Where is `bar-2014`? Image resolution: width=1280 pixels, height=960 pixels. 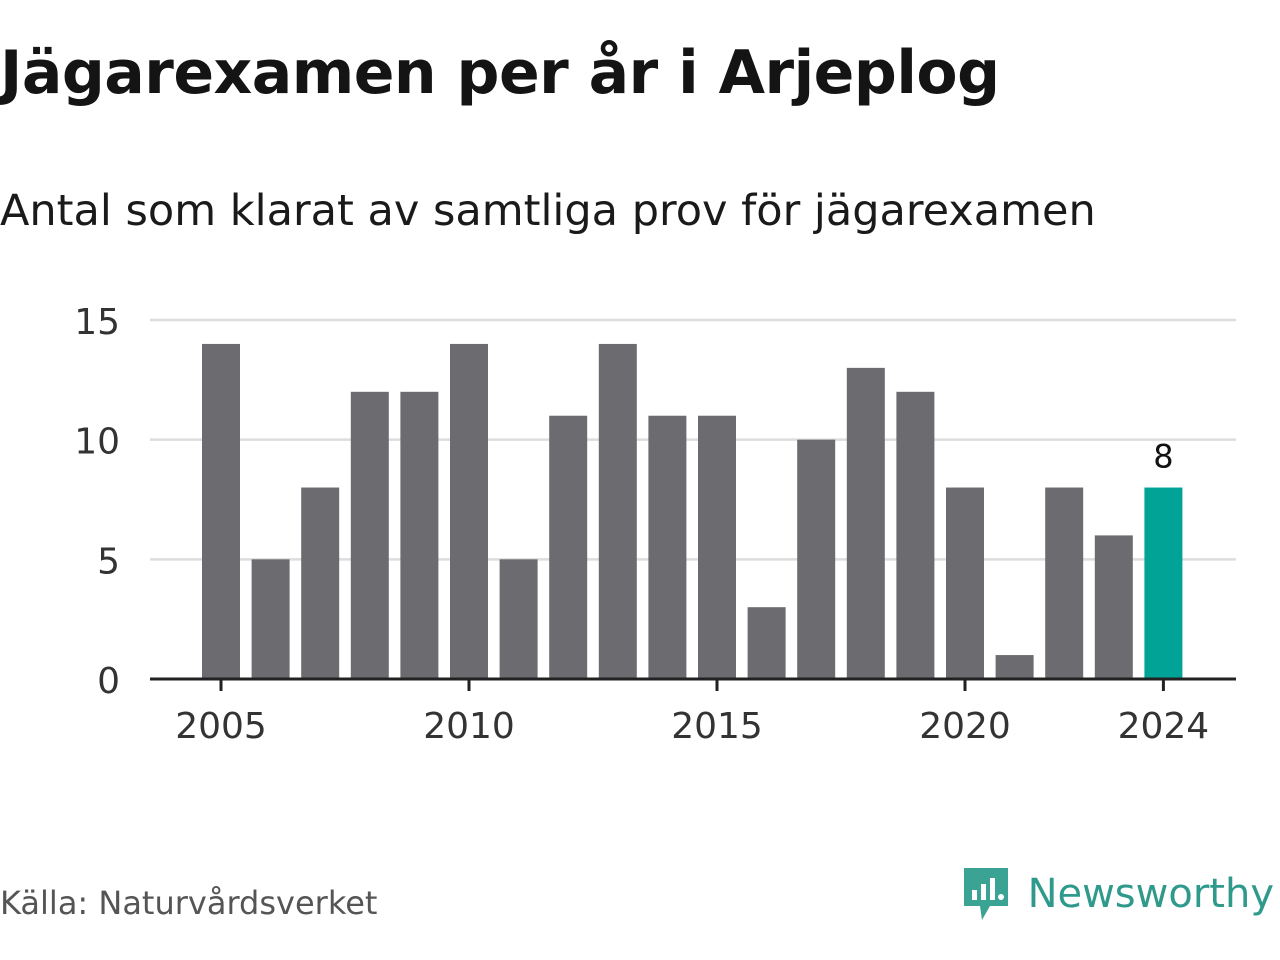 bar-2014 is located at coordinates (667, 547).